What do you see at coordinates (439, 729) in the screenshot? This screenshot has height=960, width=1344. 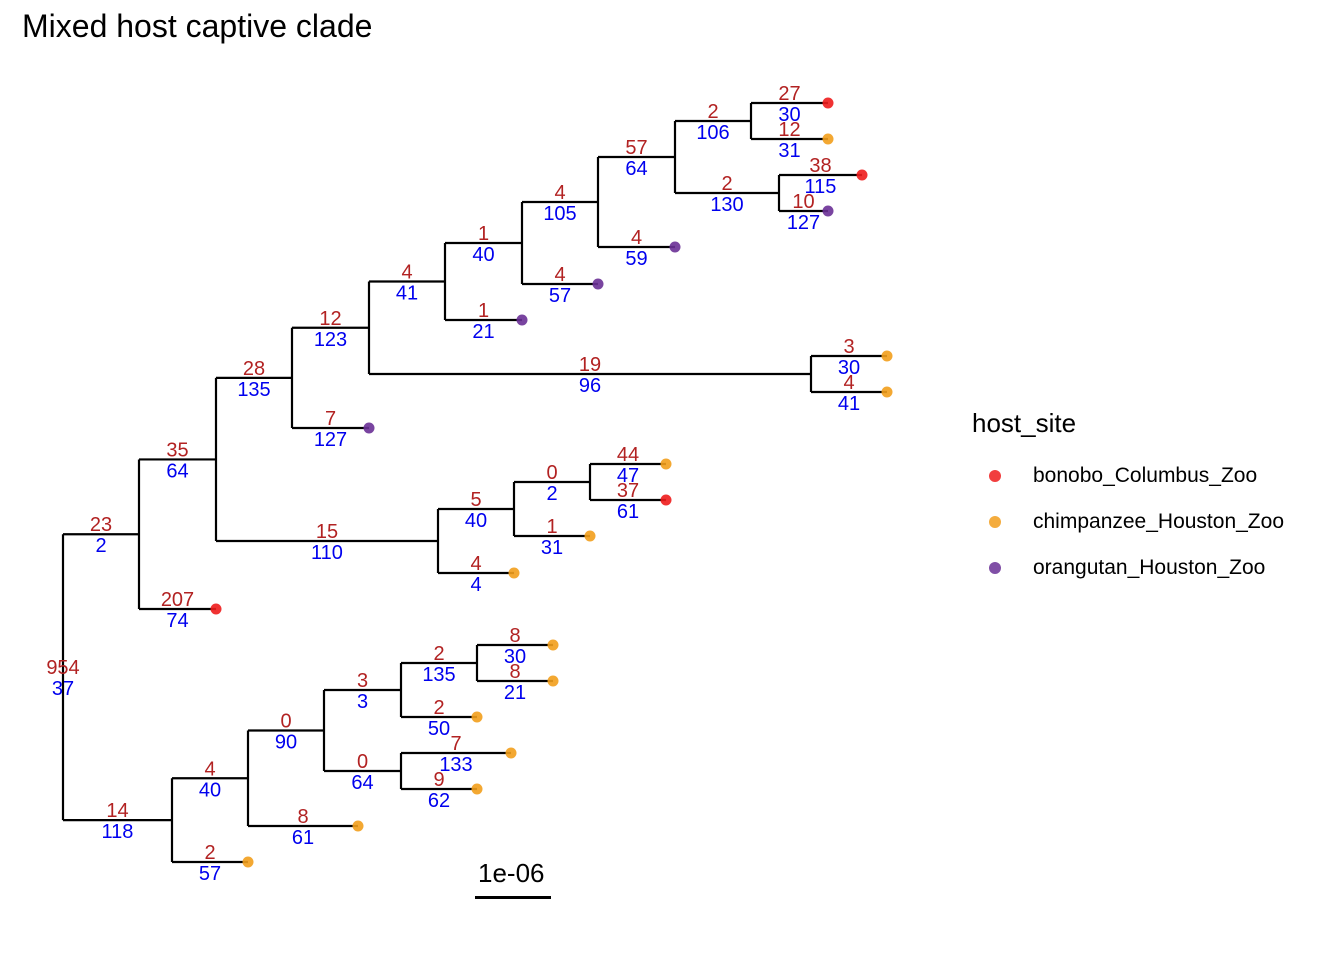 I see `edge-label-bottom: 50` at bounding box center [439, 729].